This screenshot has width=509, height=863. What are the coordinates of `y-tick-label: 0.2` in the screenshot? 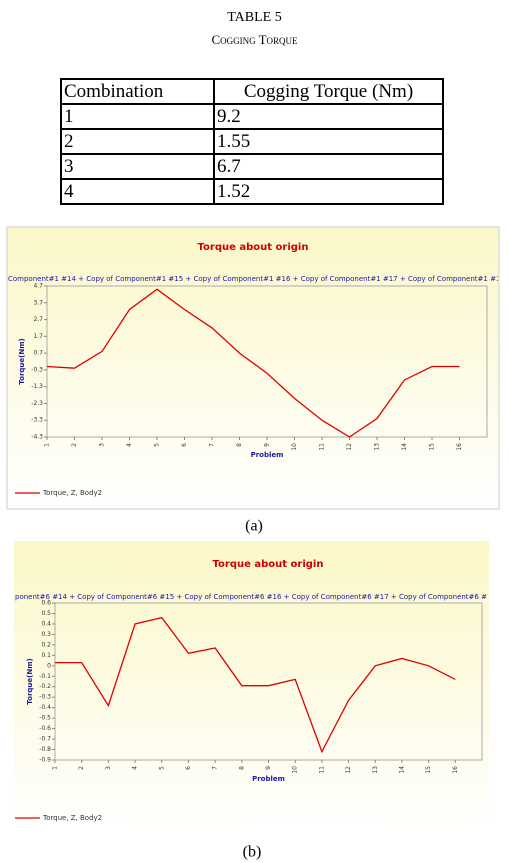 It's located at (46, 644).